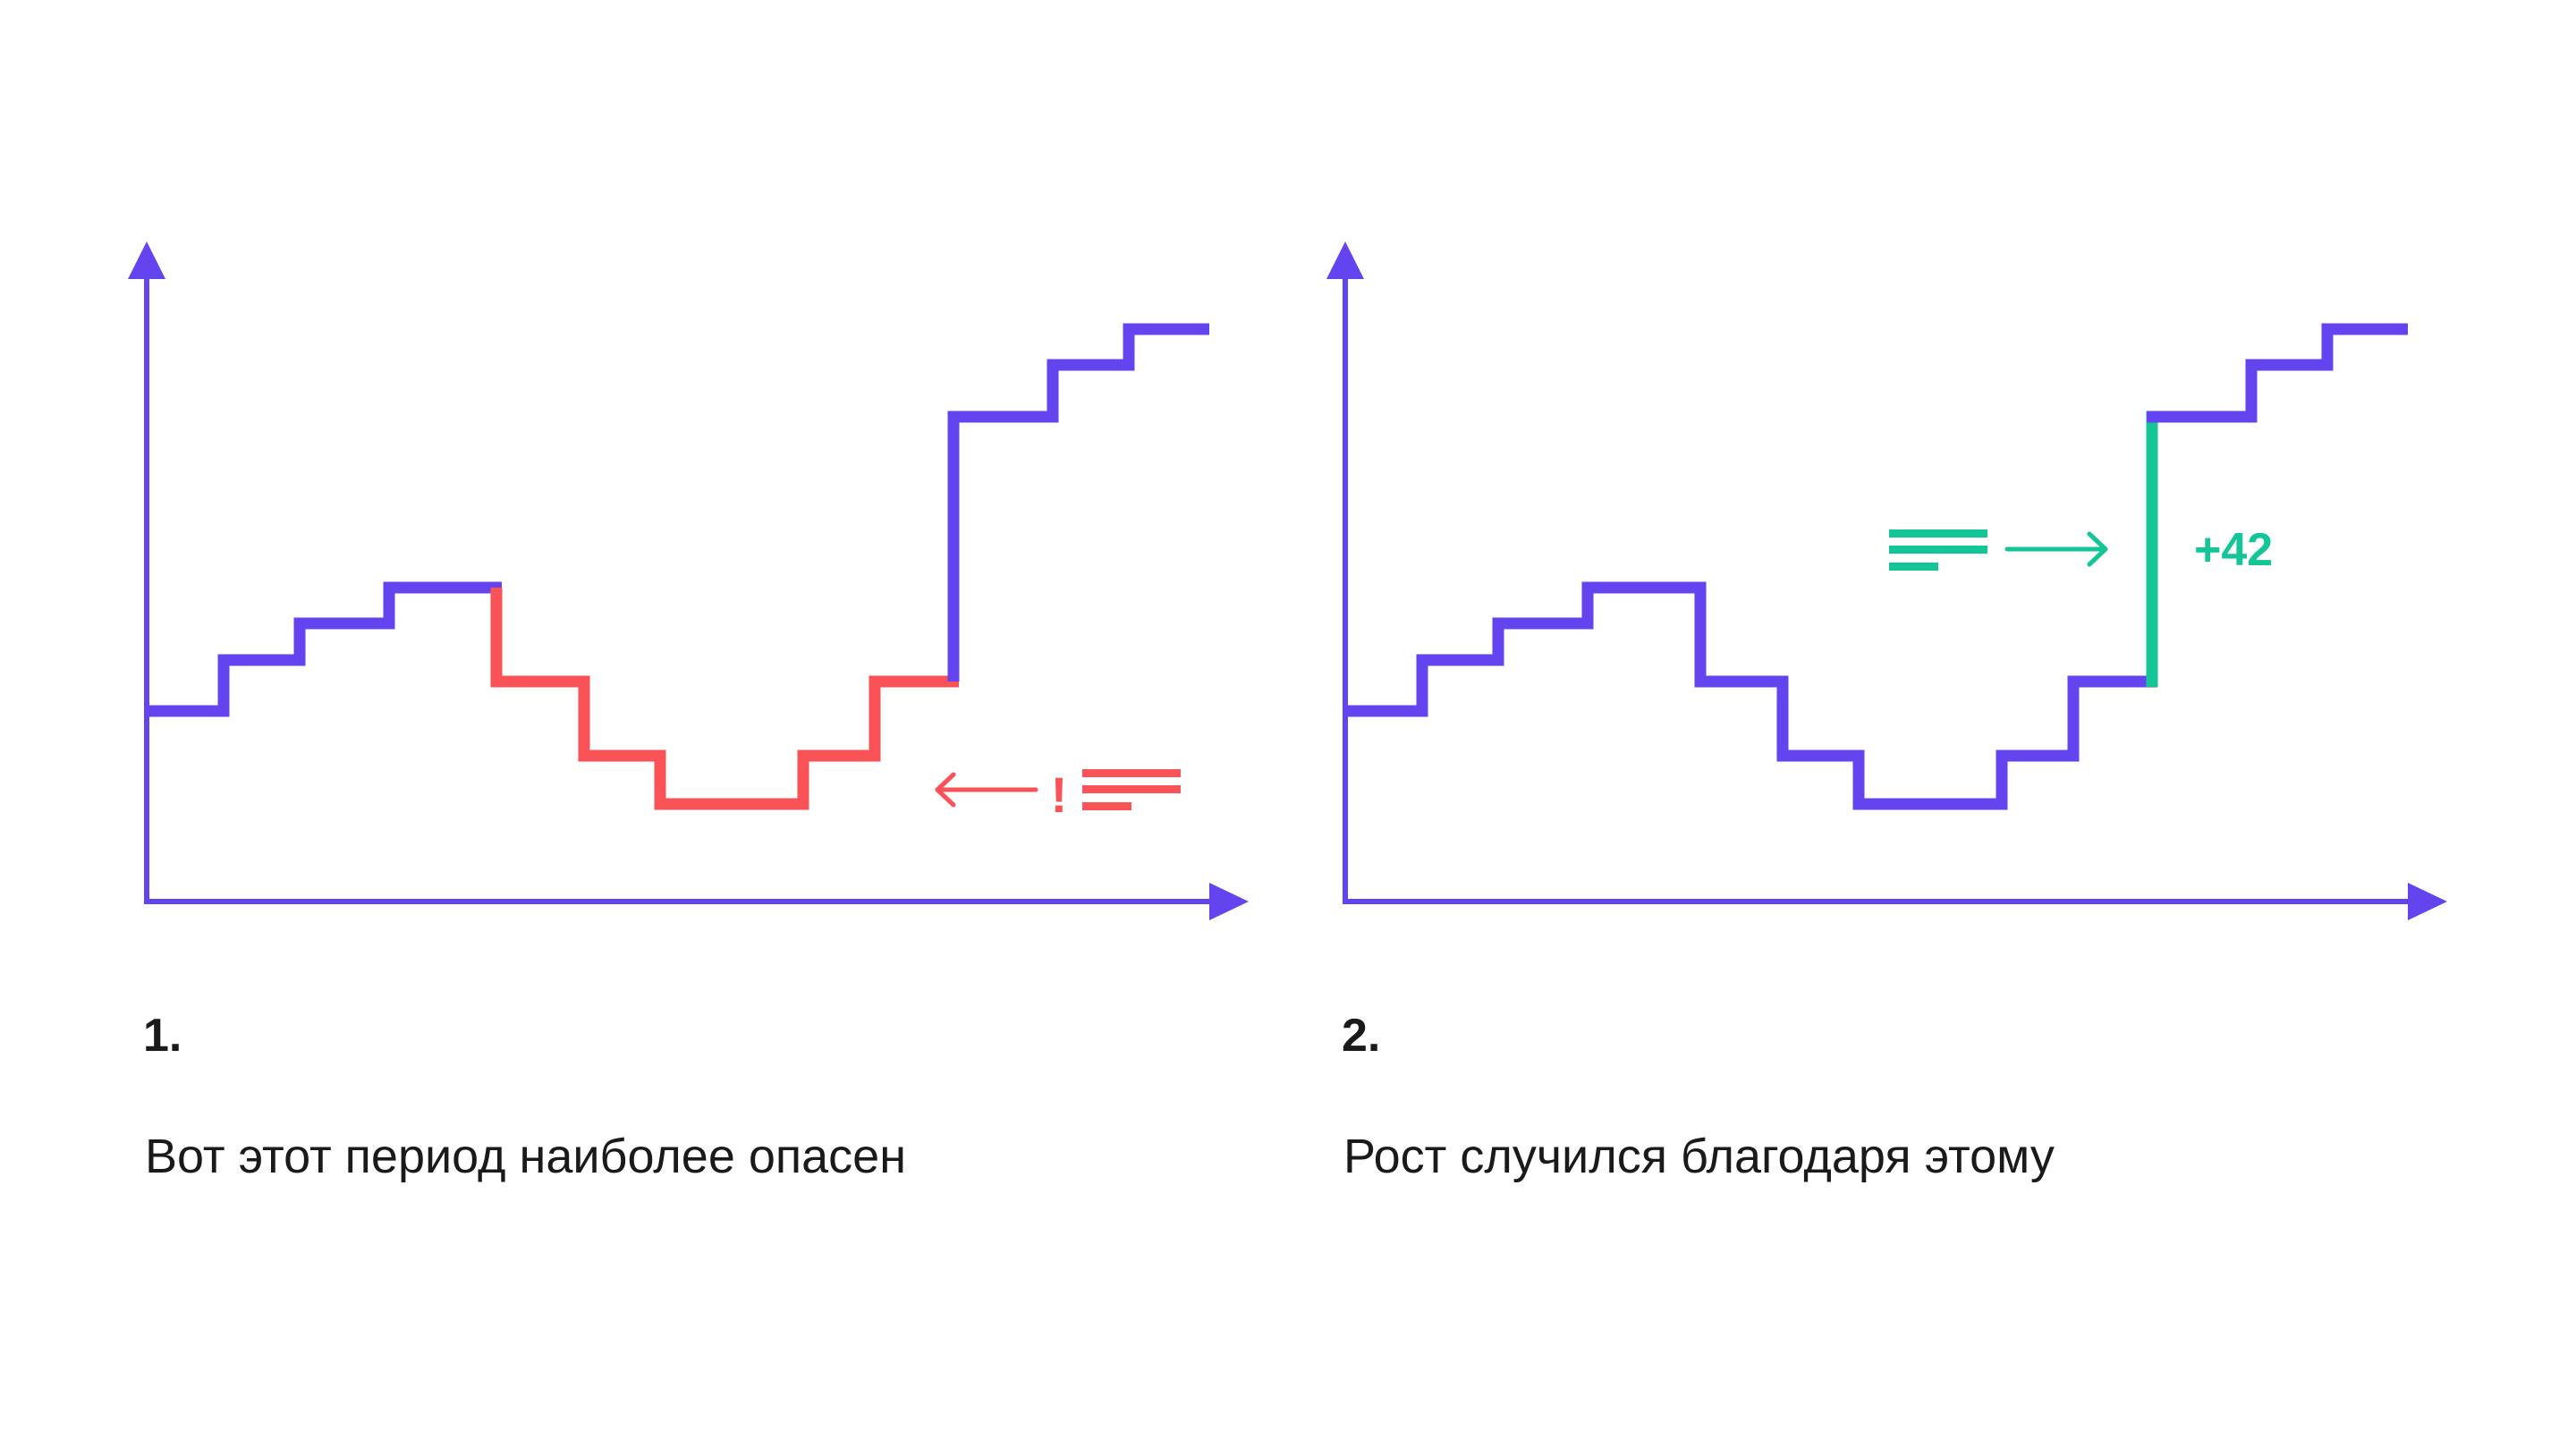  I want to click on series-line-danger, so click(724, 699).